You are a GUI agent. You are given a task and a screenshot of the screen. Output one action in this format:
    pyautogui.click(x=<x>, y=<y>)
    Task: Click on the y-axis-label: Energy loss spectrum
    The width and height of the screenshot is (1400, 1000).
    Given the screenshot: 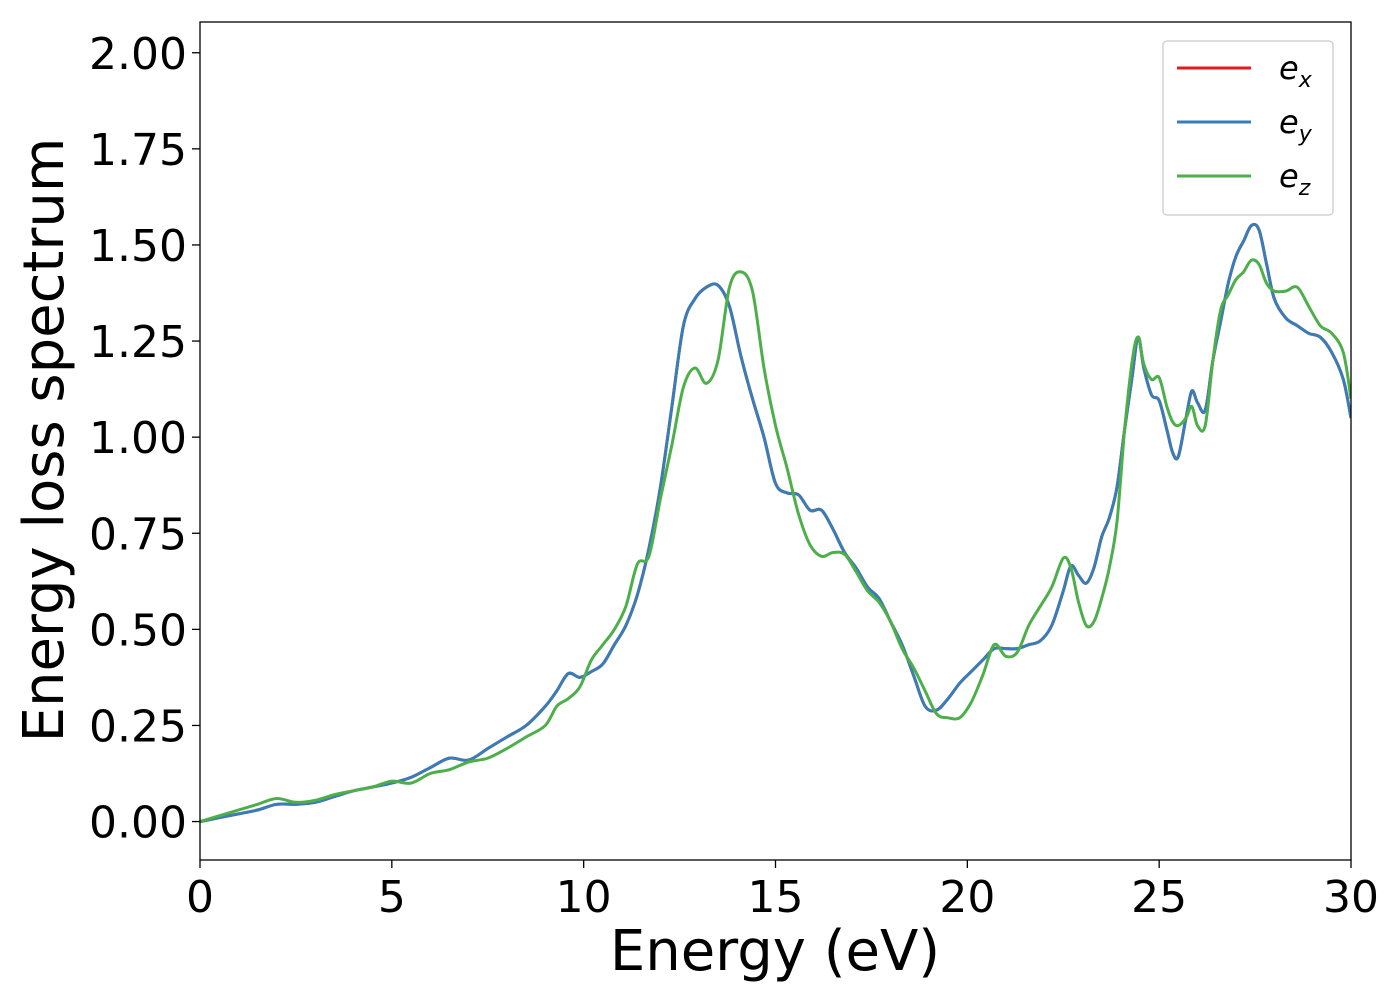 What is the action you would take?
    pyautogui.click(x=44, y=440)
    